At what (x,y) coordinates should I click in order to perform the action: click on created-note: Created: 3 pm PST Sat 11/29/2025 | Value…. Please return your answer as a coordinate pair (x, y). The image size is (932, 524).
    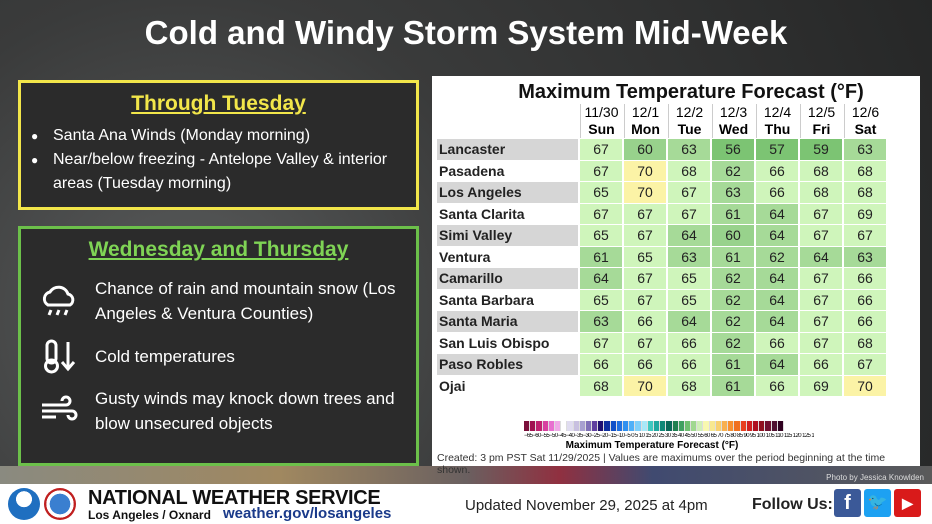
    Looking at the image, I should click on (661, 464).